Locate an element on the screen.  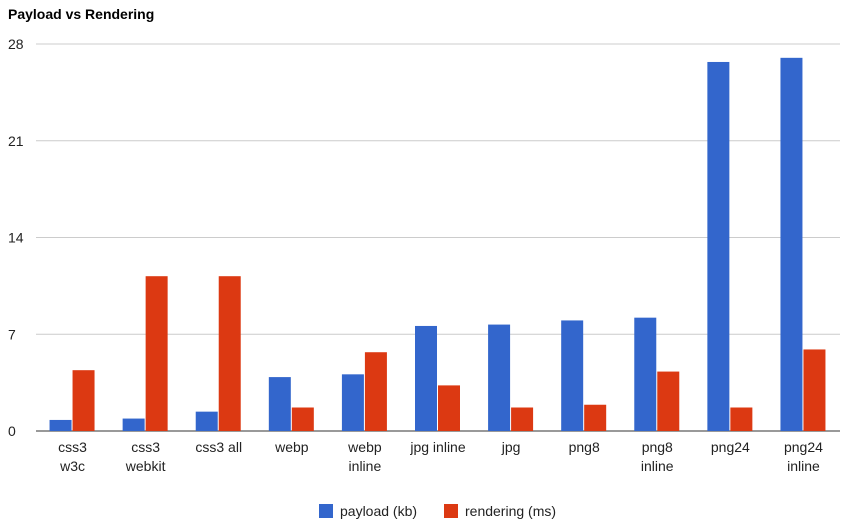
category-label: webkit is located at coordinates (145, 466).